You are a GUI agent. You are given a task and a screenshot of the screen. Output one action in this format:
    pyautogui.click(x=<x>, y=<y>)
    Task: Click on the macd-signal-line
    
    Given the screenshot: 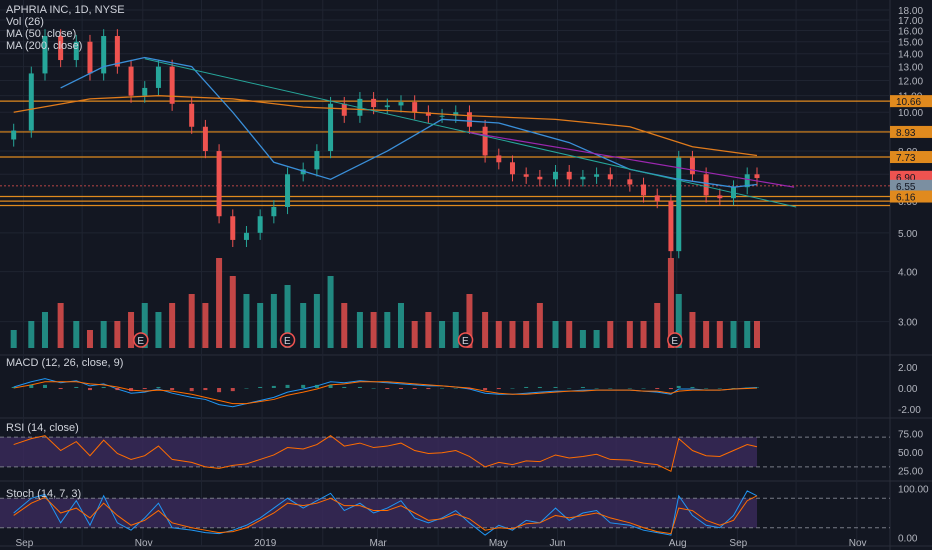 What is the action you would take?
    pyautogui.click(x=385, y=393)
    